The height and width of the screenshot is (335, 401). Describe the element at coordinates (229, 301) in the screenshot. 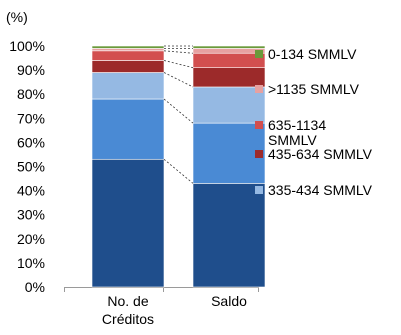

I see `category-label: Saldo` at that location.